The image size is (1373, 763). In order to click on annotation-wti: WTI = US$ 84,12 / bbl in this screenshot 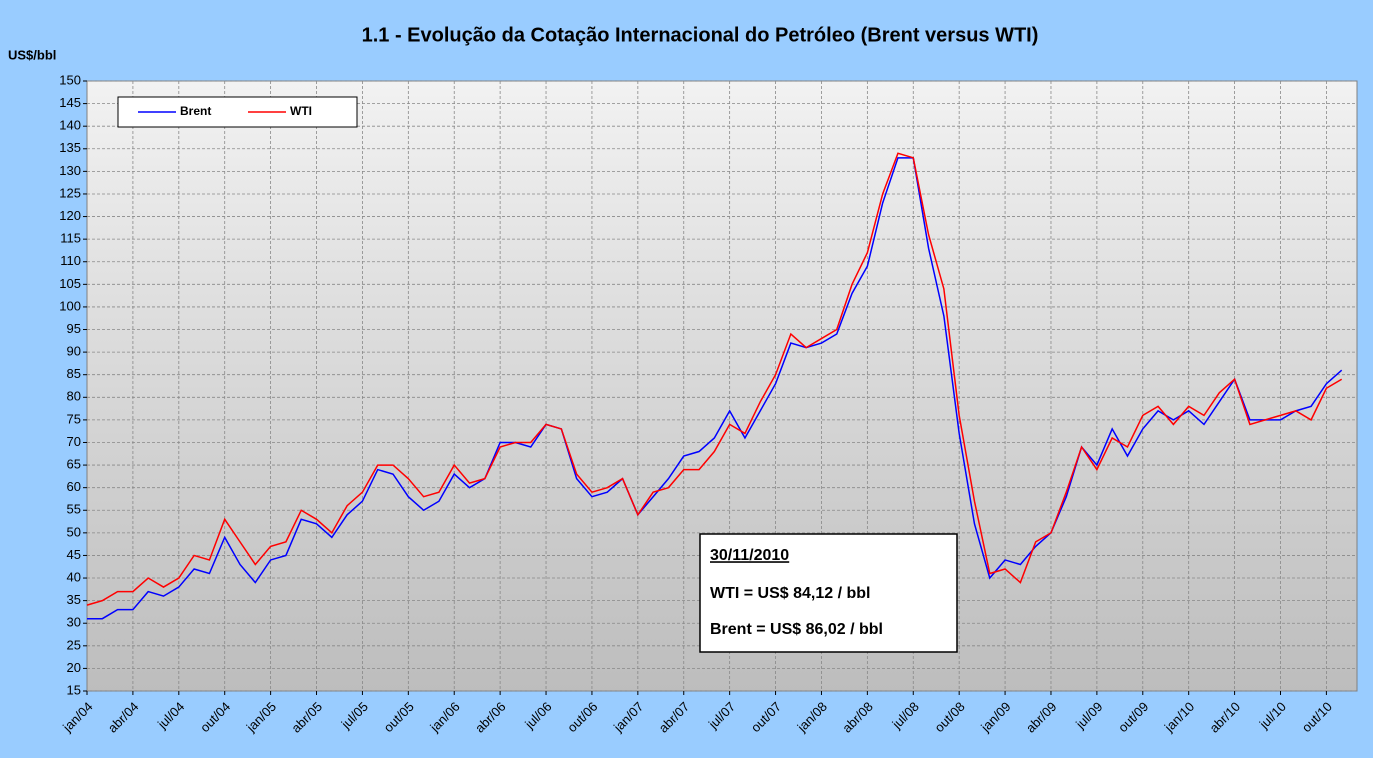, I will do `click(790, 593)`.